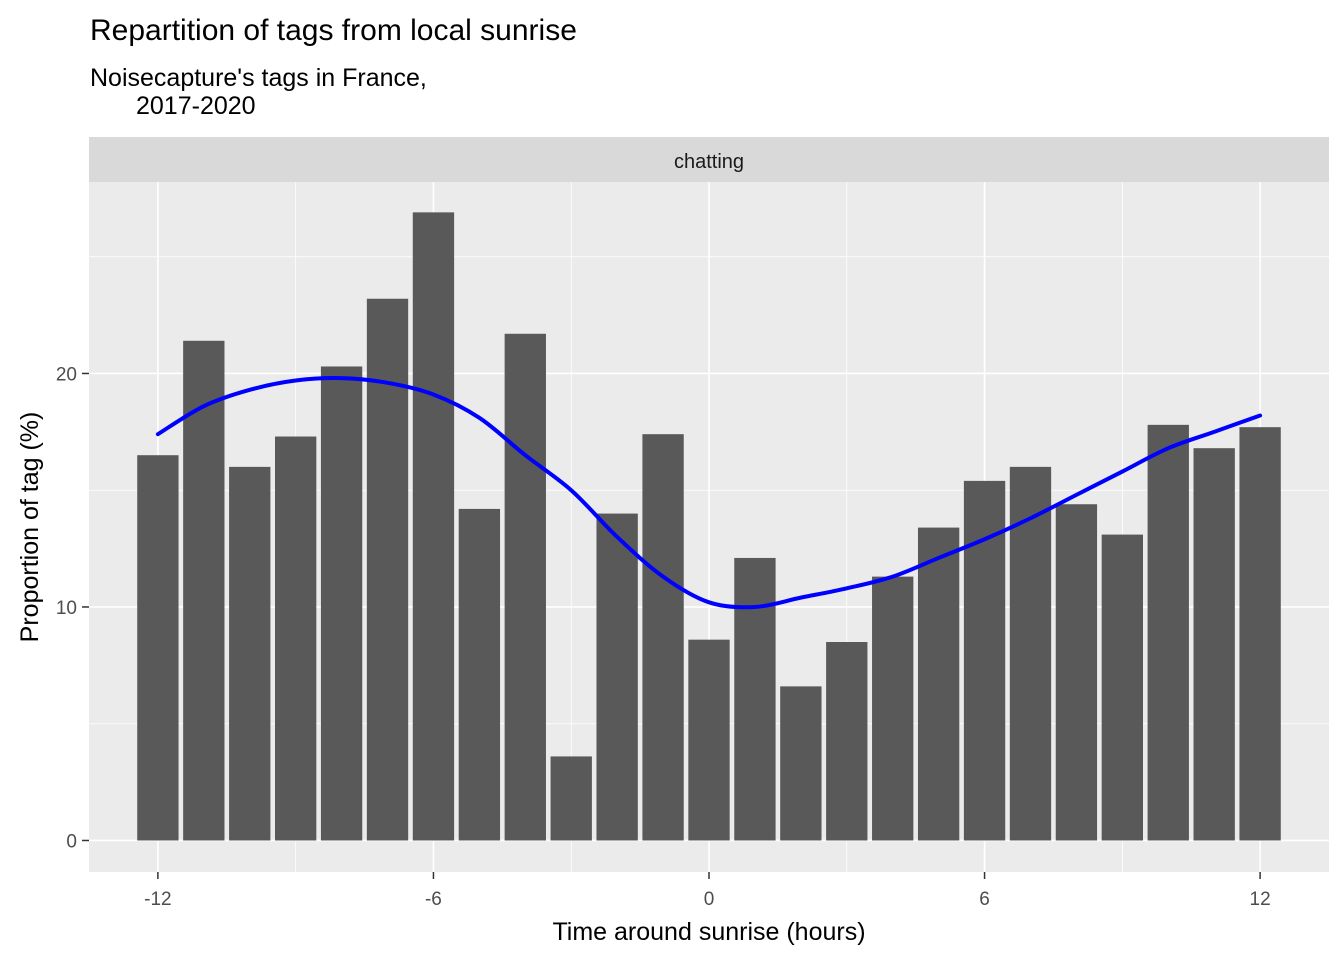 This screenshot has height=960, width=1344. I want to click on facet-strip-label: chatting, so click(709, 162).